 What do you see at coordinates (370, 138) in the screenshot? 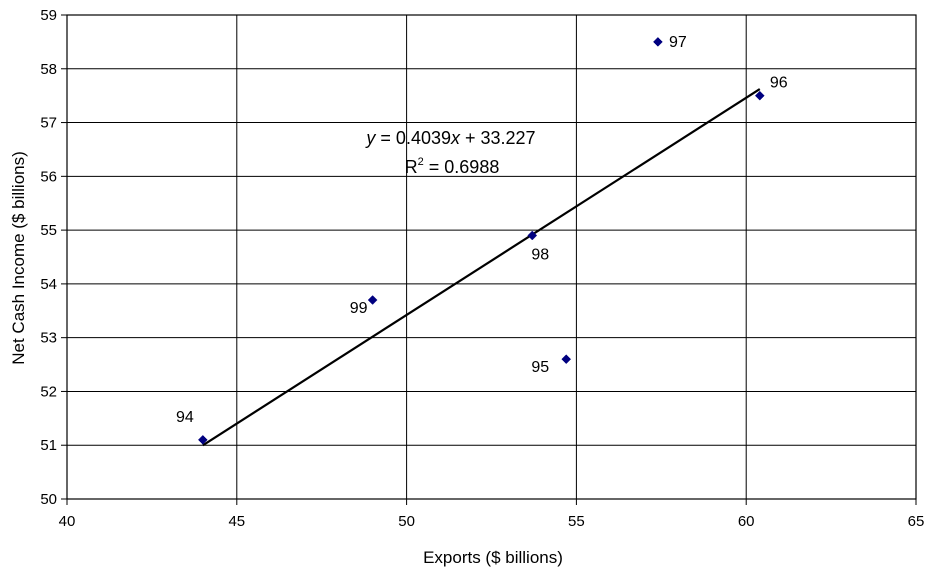
I see `equation-prefix: y` at bounding box center [370, 138].